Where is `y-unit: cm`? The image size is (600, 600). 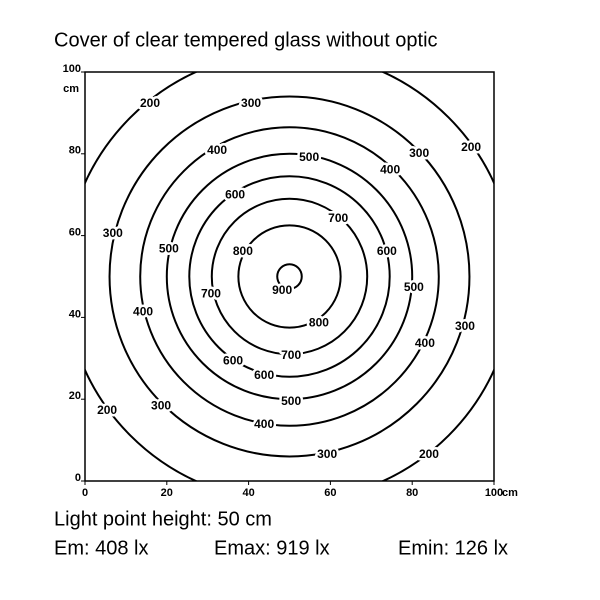
y-unit: cm is located at coordinates (71, 89).